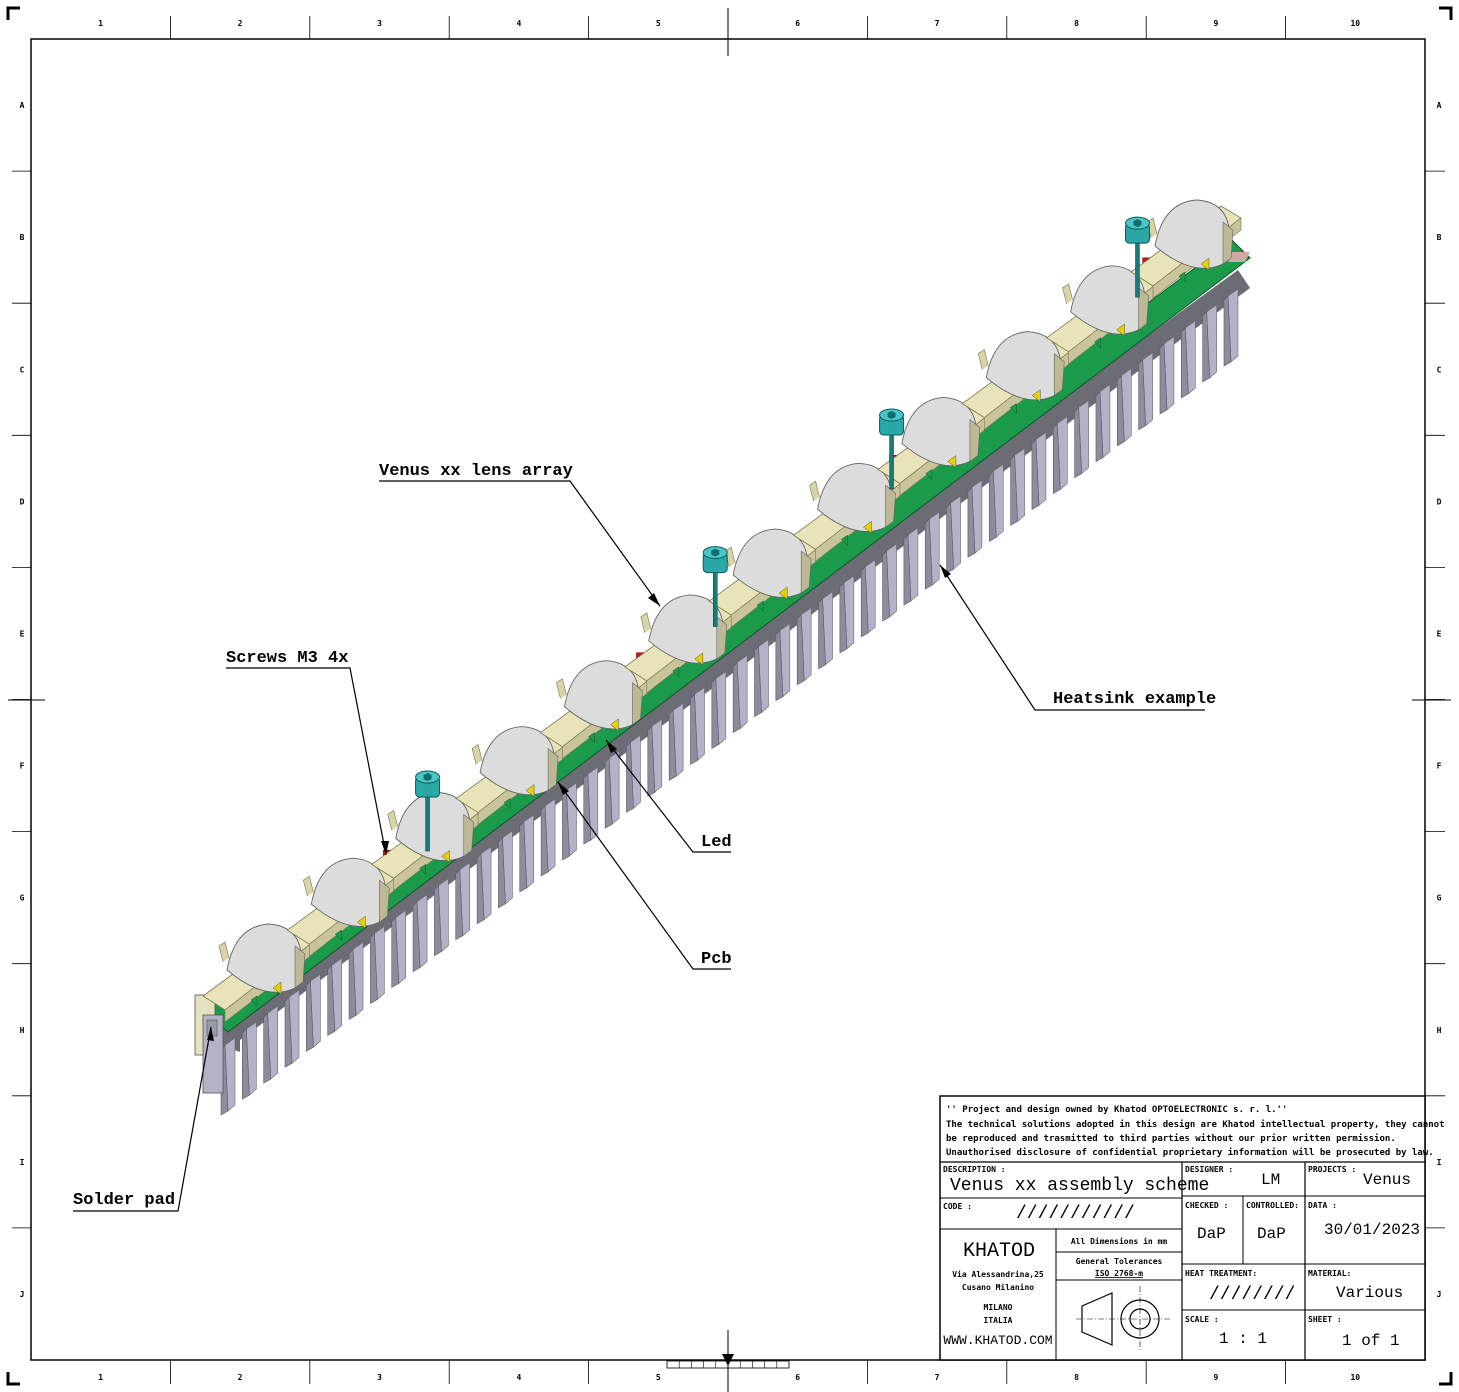 This screenshot has width=1459, height=1392. I want to click on company-name: KHATOD, so click(999, 1251).